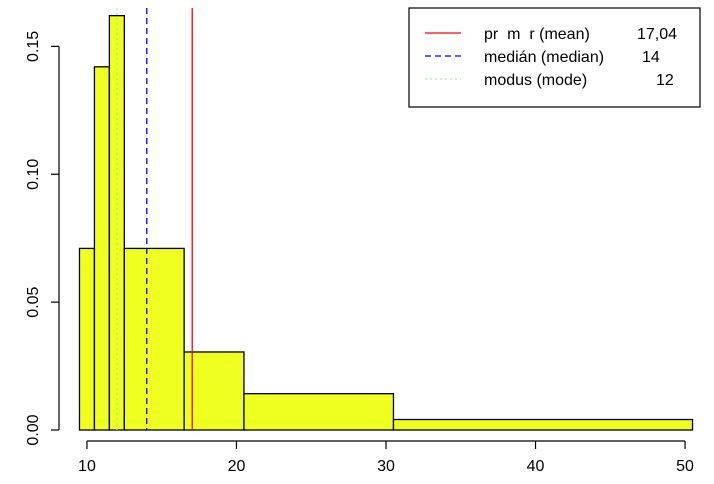 This screenshot has height=484, width=714. Describe the element at coordinates (651, 57) in the screenshot. I see `legend-value-2: 14` at that location.